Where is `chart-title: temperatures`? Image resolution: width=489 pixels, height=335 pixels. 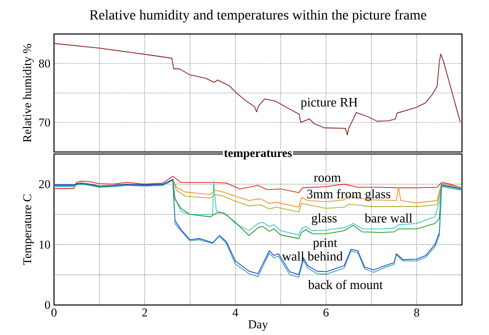 chart-title: temperatures is located at coordinates (258, 155).